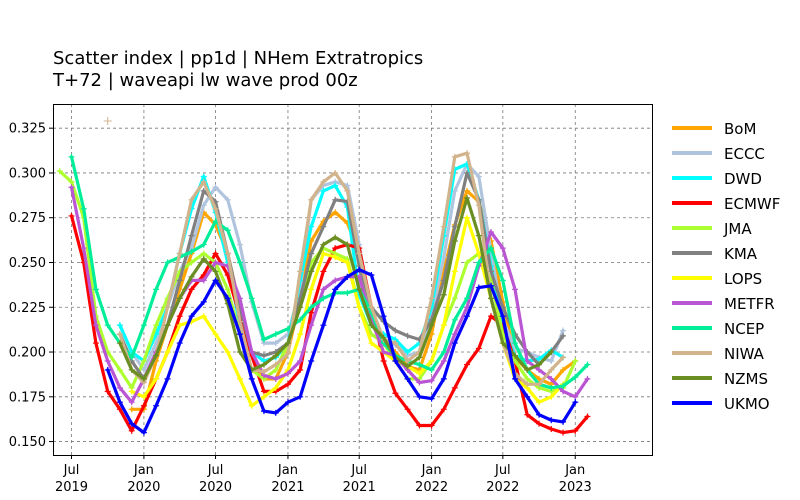  Describe the element at coordinates (205, 80) in the screenshot. I see `chart-title-line-2: T+72 | waveapi lw wave prod 00z` at that location.